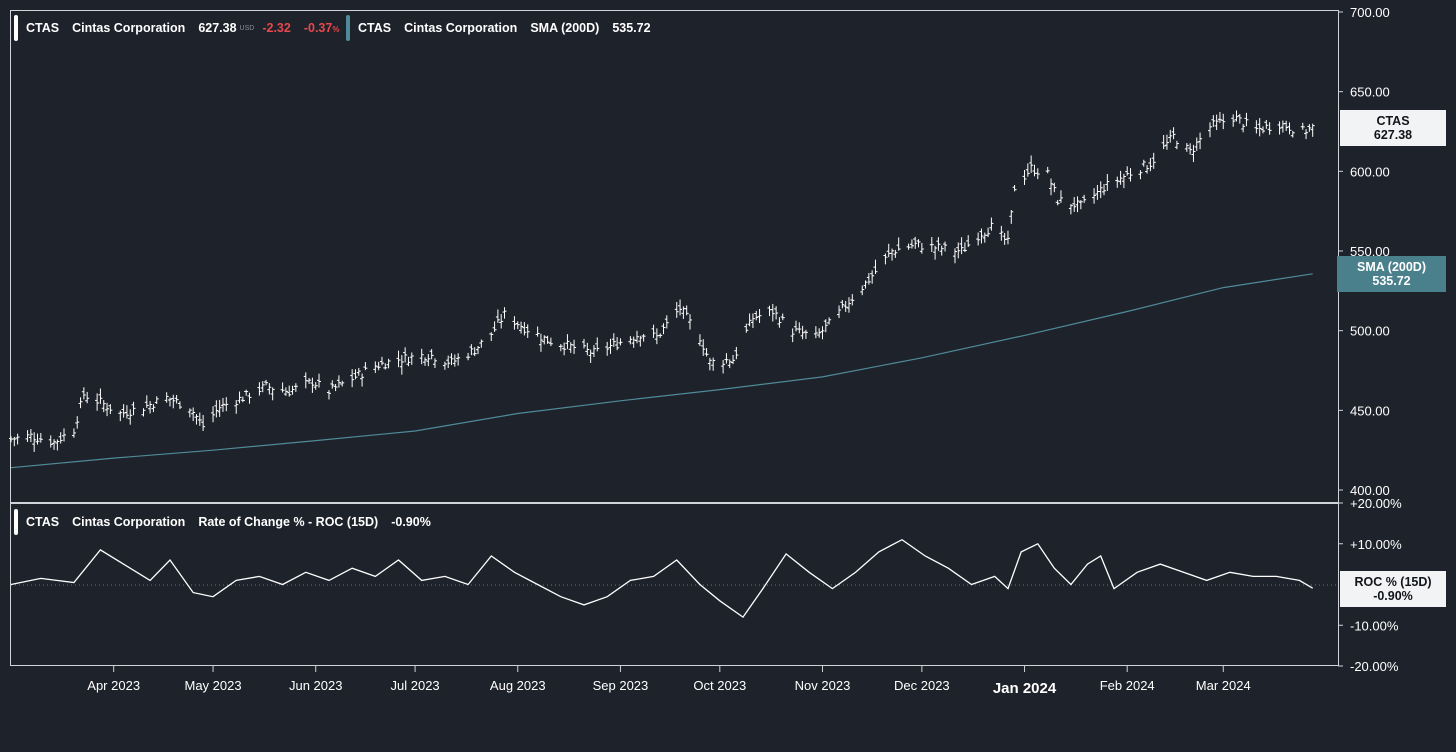  I want to click on sma-last-value-tag: SMA (200D) 535.72, so click(1391, 274).